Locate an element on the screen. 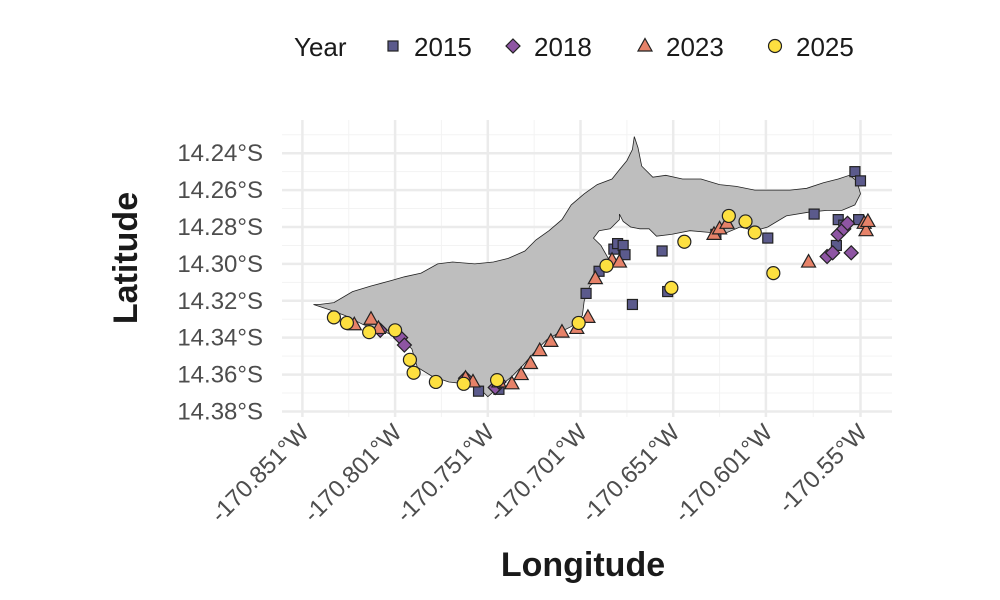 This screenshot has height=600, width=1000. x-tick-label: -170.55°W is located at coordinates (823, 469).